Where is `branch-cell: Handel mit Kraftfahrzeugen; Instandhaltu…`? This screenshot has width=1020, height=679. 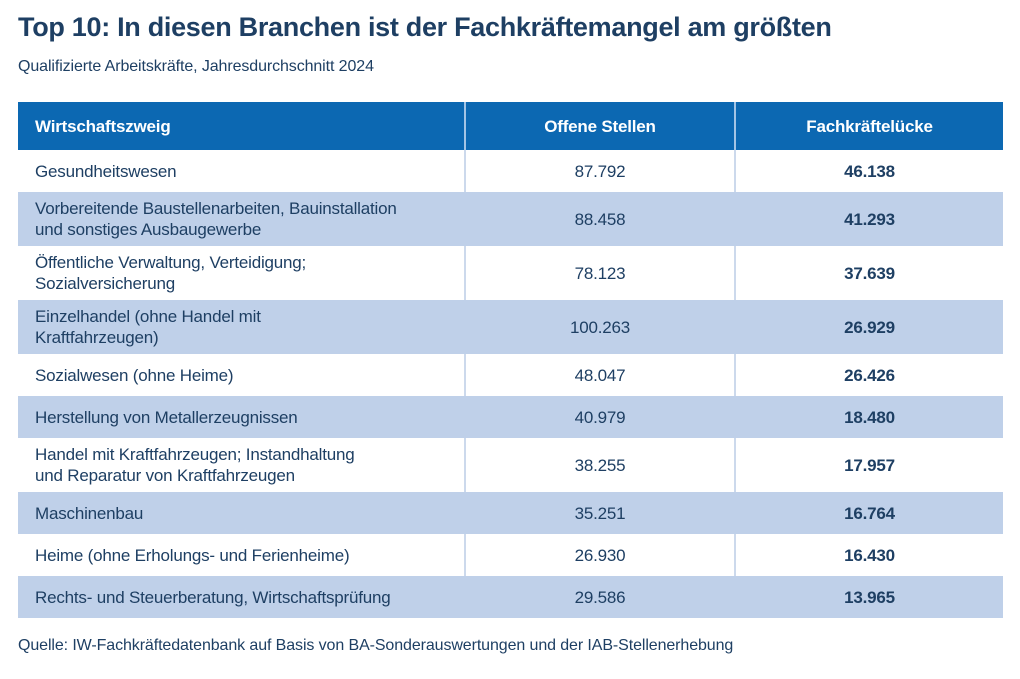 branch-cell: Handel mit Kraftfahrzeugen; Instandhaltu… is located at coordinates (195, 465).